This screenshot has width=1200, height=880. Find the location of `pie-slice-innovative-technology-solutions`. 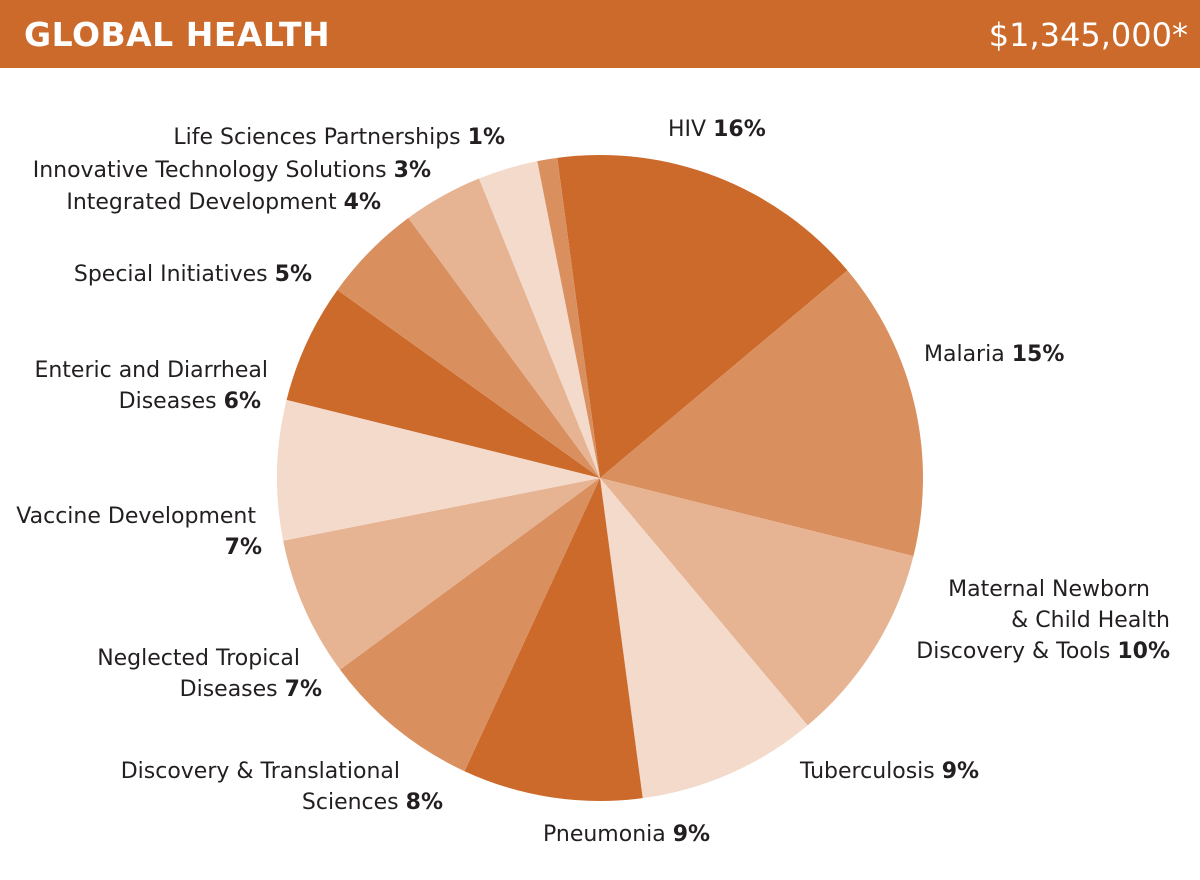

pie-slice-innovative-technology-solutions is located at coordinates (539, 319).